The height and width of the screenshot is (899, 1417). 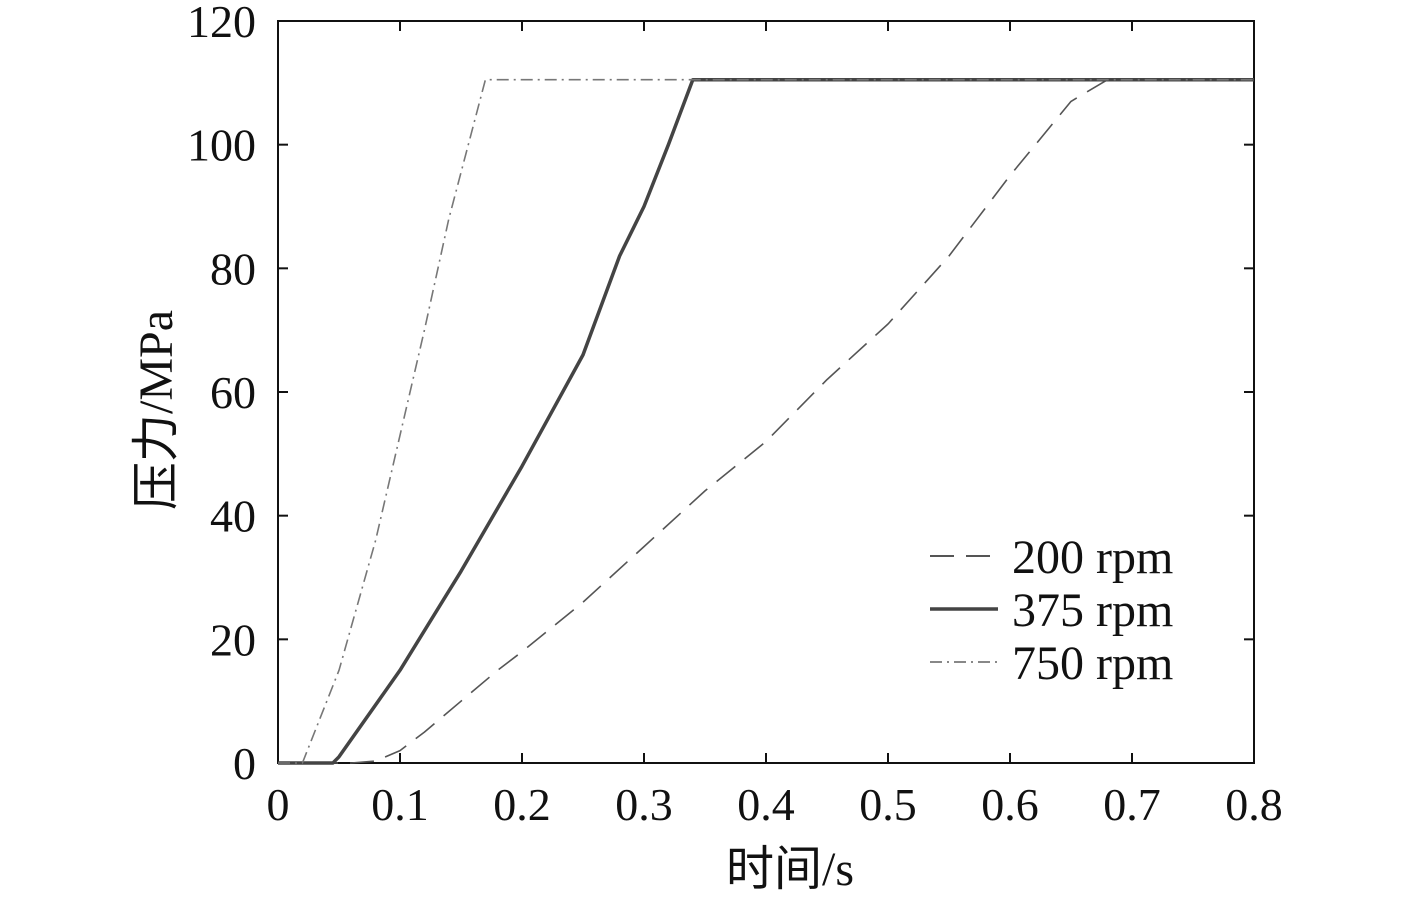 What do you see at coordinates (221, 145) in the screenshot?
I see `y-tick-label: 100` at bounding box center [221, 145].